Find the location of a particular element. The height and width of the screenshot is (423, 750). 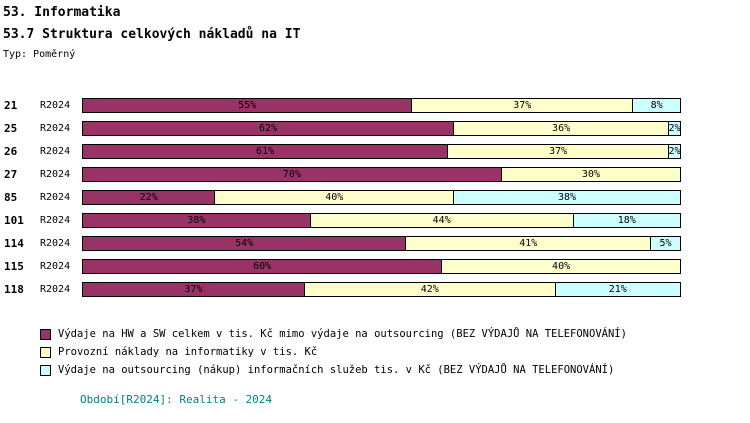

segment-value-label: 61% is located at coordinates (265, 151).